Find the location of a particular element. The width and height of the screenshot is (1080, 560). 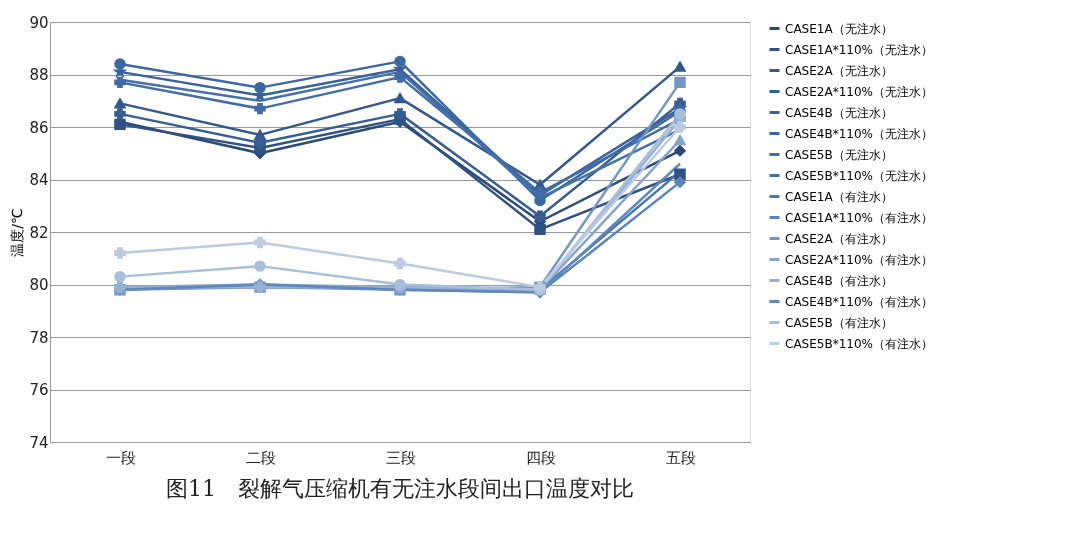

legend-label: CASE4B（有注水） is located at coordinates (839, 280).